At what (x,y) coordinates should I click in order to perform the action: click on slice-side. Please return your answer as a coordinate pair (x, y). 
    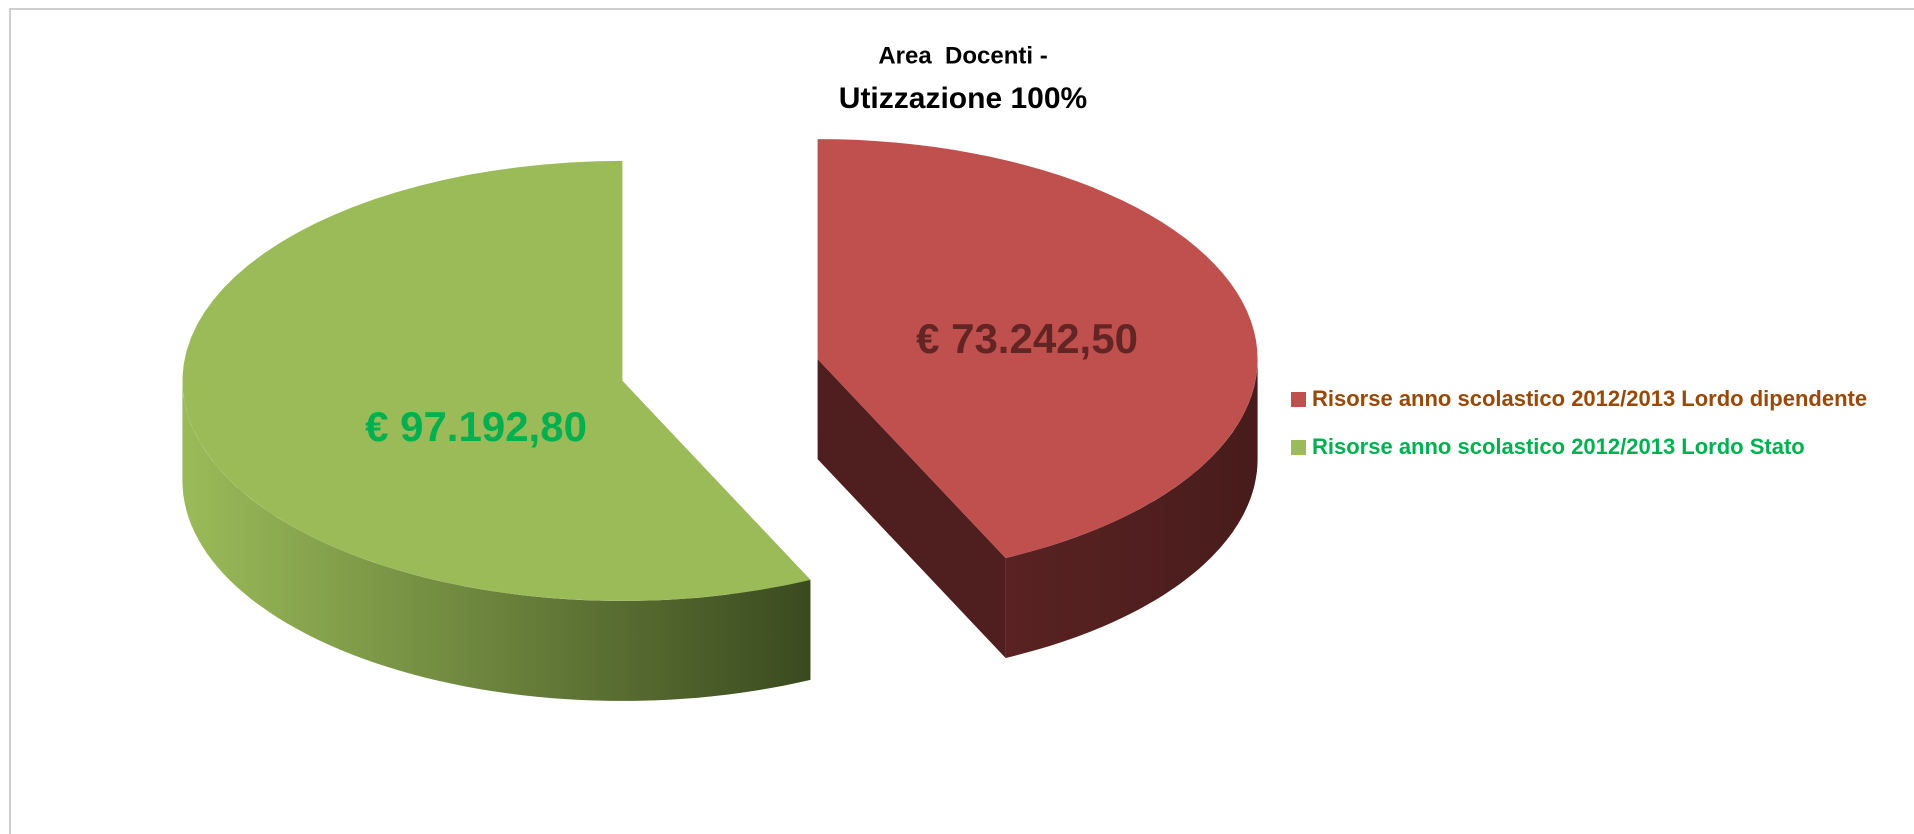
    Looking at the image, I should click on (911, 508).